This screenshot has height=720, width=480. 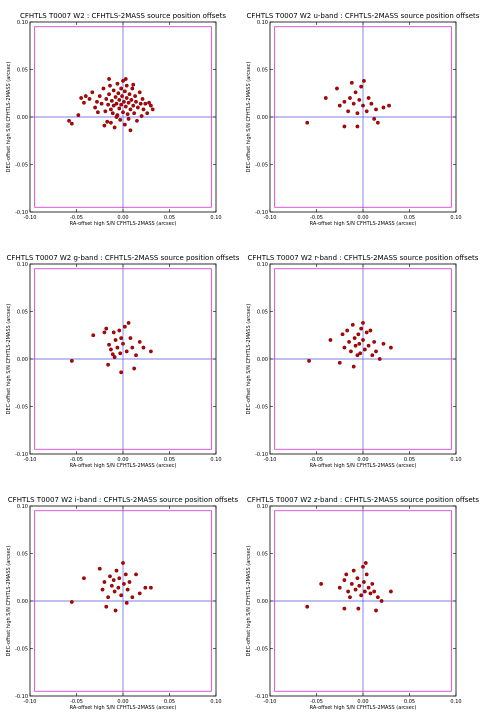 I want to click on x-tick-label: 0.10, so click(x=215, y=218).